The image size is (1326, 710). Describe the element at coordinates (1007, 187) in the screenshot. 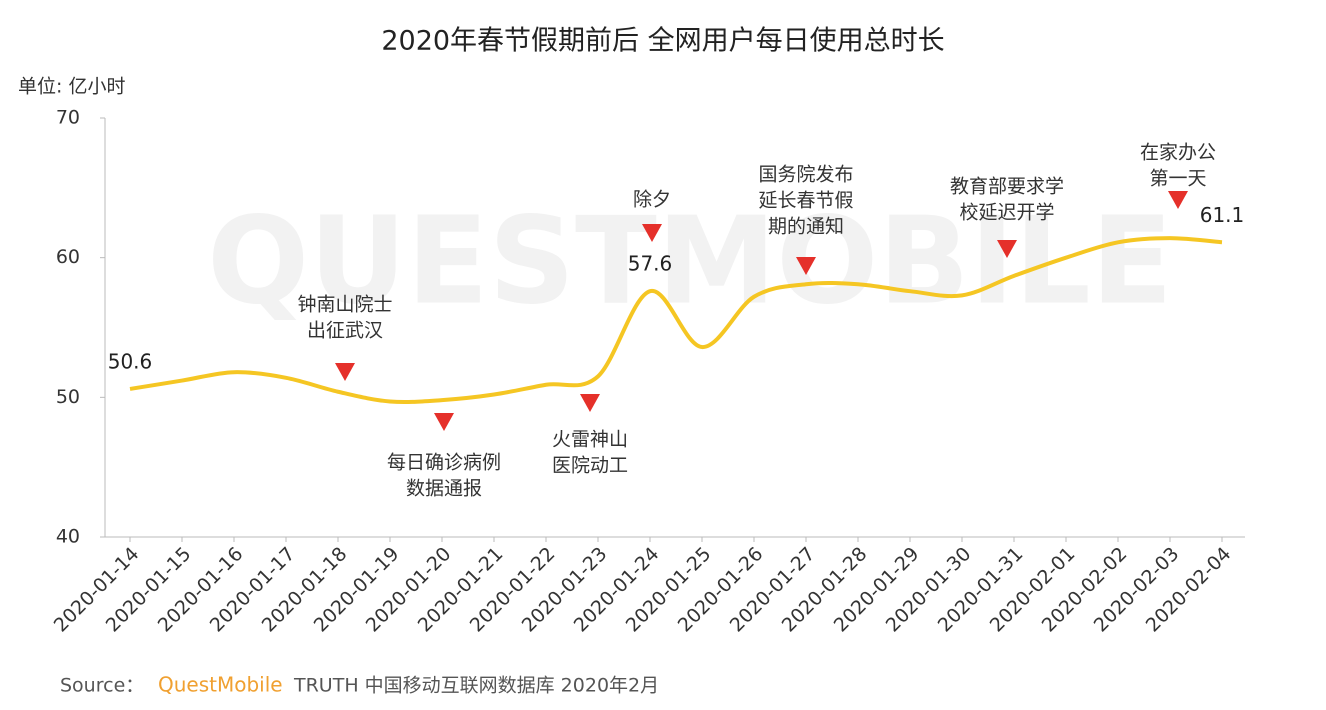

I see `annotation: 教育部要求学` at that location.